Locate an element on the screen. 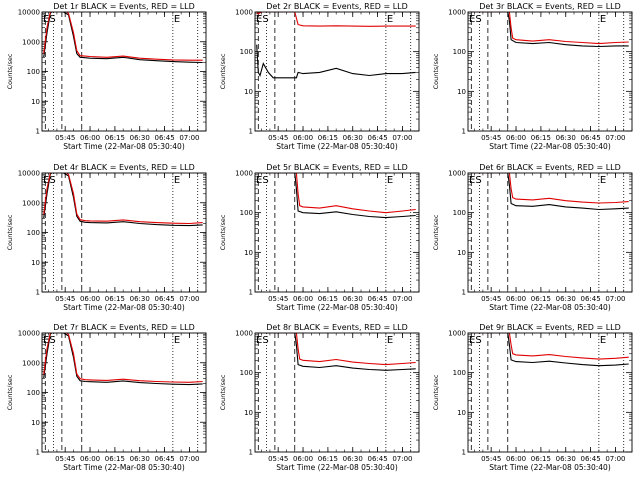 The image size is (640, 480). panel-title: Det 9r BLACK = Events, RED = LLD is located at coordinates (550, 327).